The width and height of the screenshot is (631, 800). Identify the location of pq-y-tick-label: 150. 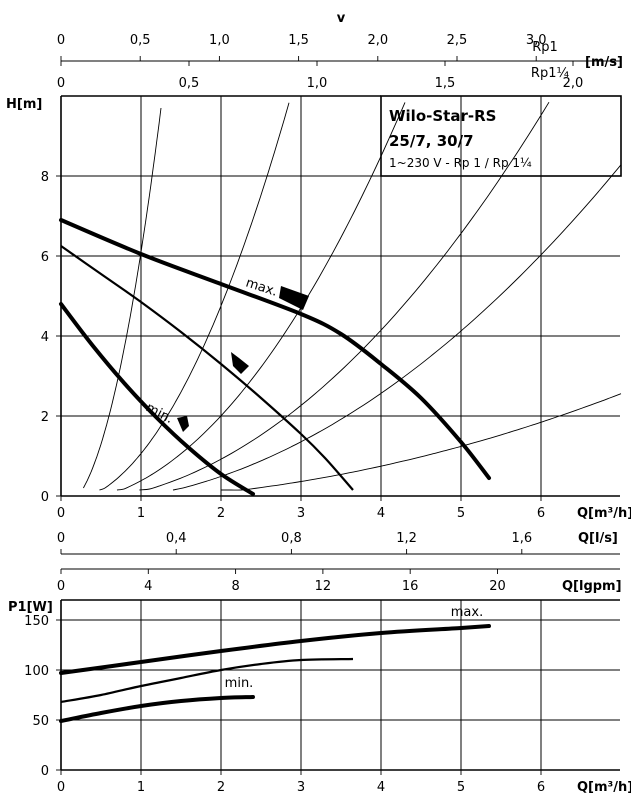
(36, 621).